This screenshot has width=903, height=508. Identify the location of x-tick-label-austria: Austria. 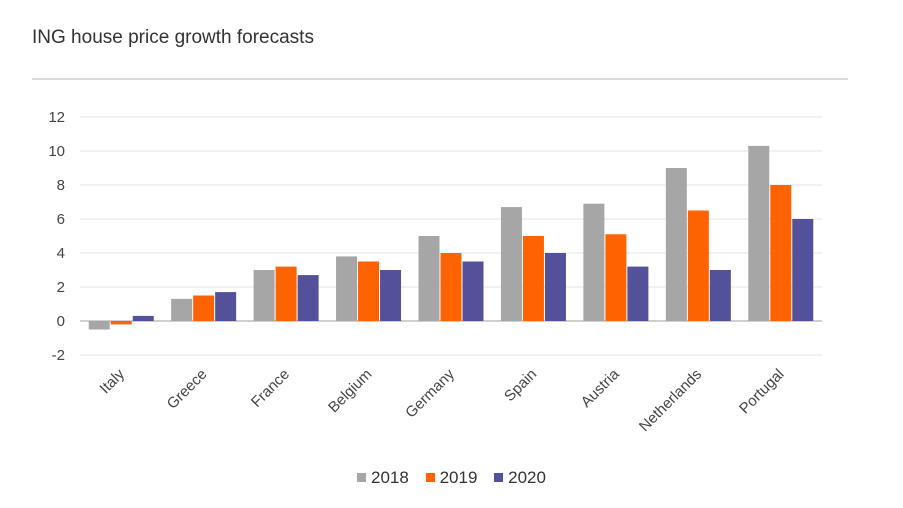
(600, 387).